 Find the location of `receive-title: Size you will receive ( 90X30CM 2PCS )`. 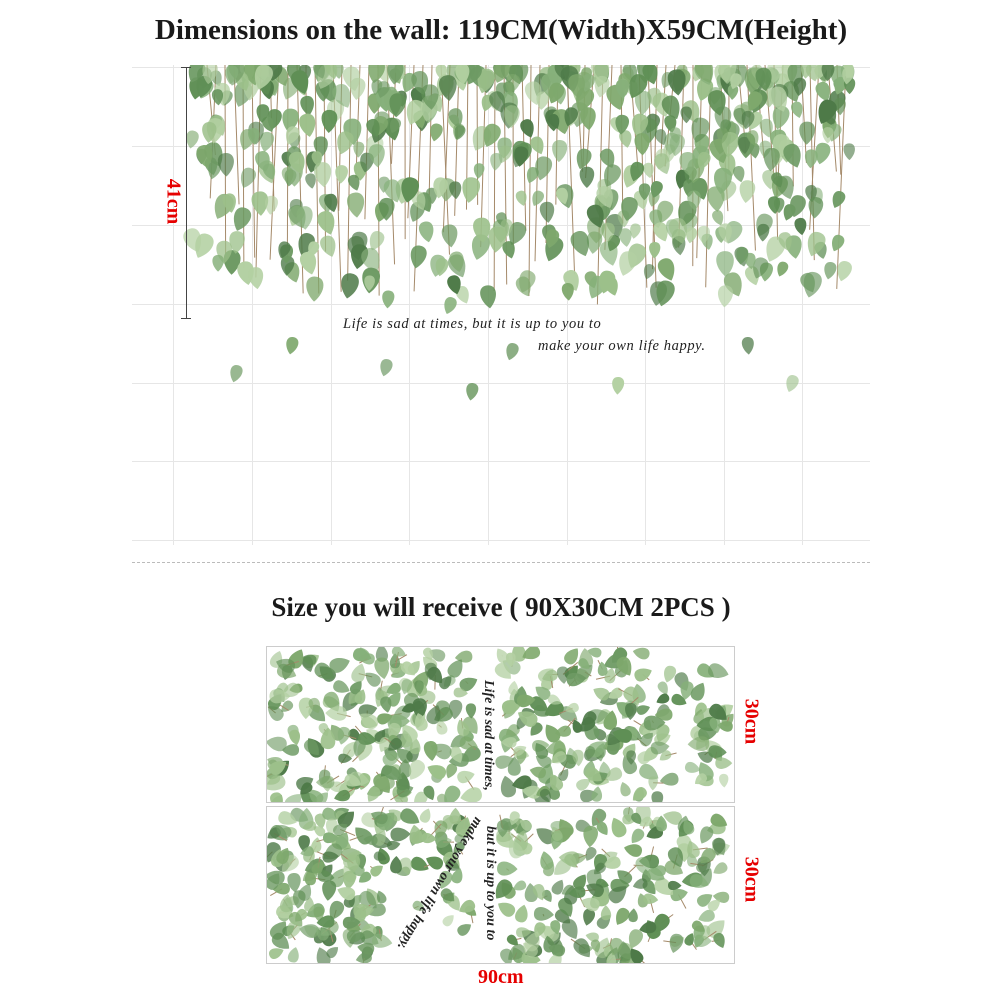

receive-title: Size you will receive ( 90X30CM 2PCS ) is located at coordinates (501, 607).